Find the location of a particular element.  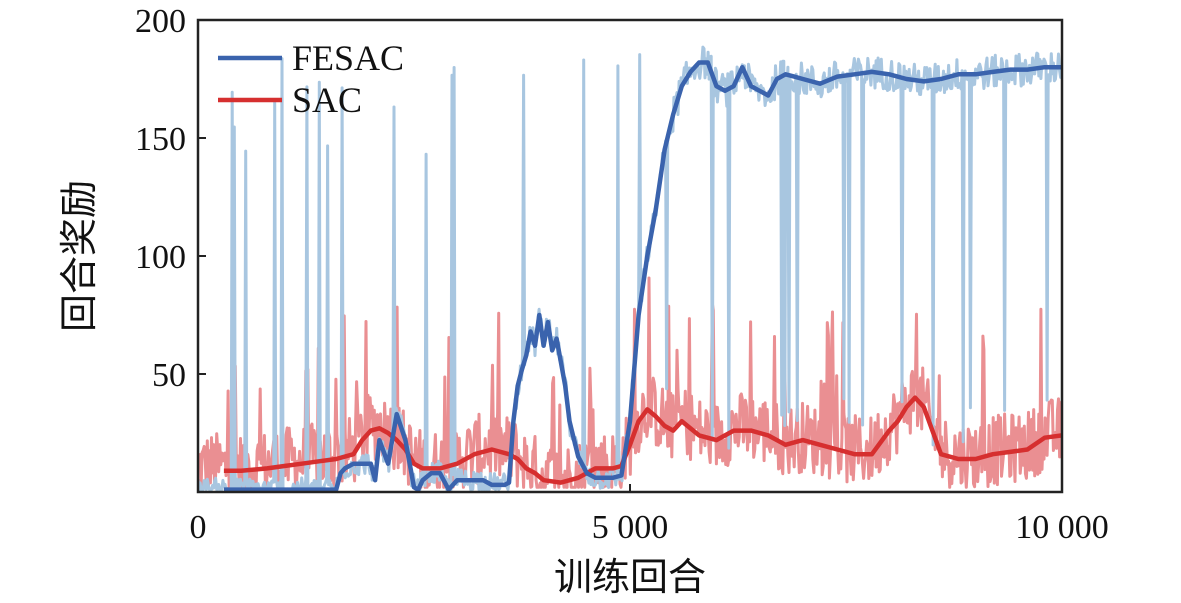

x-tick-label: 10 000 is located at coordinates (1062, 527).